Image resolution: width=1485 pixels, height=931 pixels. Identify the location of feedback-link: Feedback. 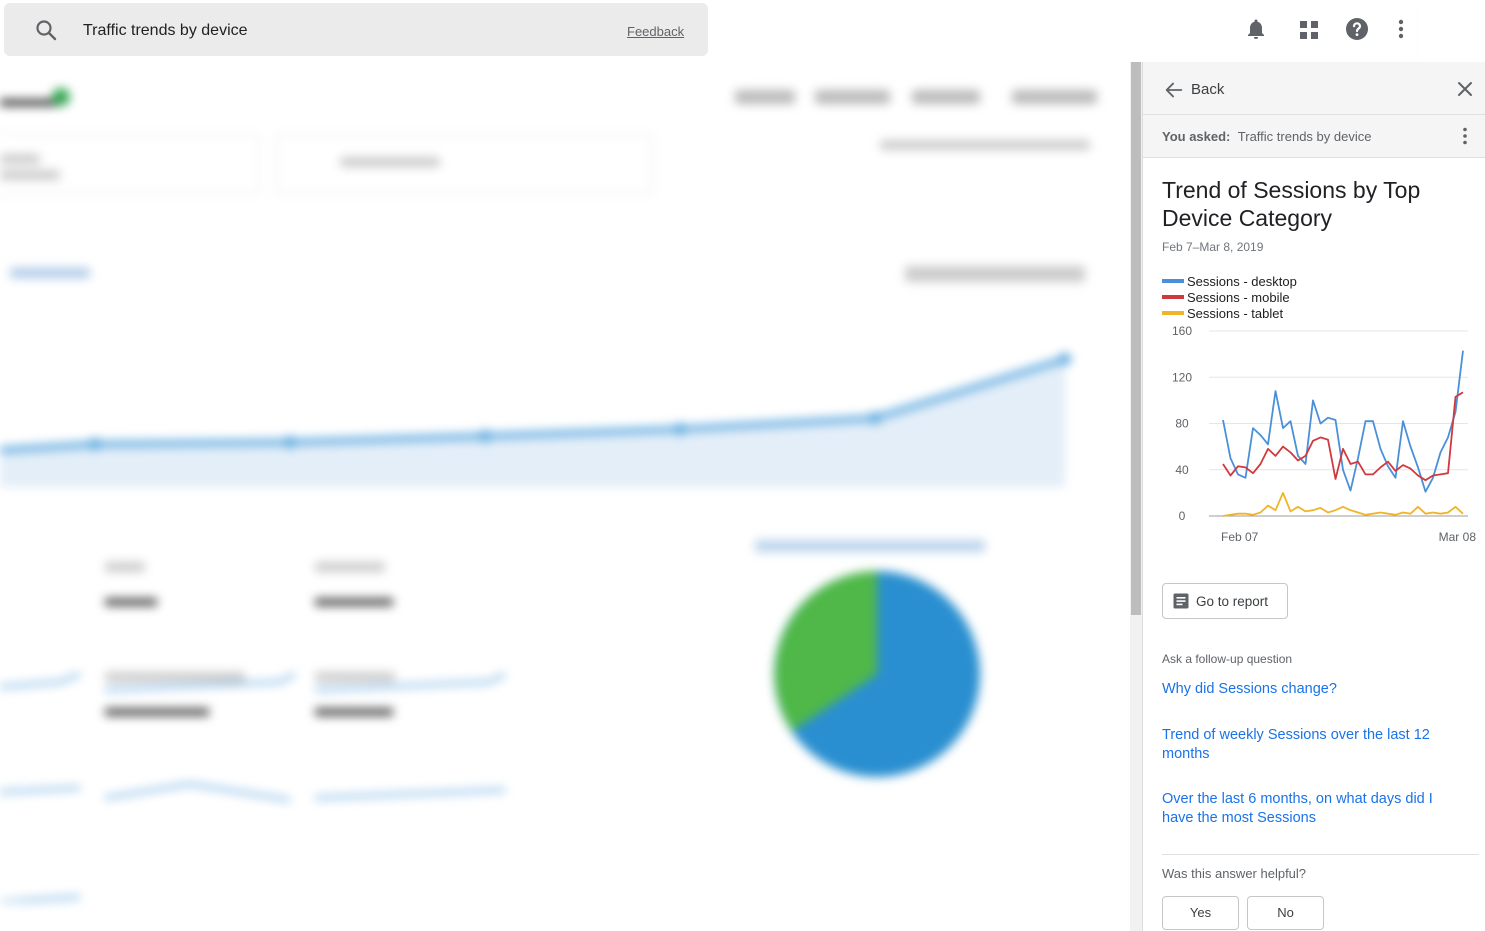
(656, 31).